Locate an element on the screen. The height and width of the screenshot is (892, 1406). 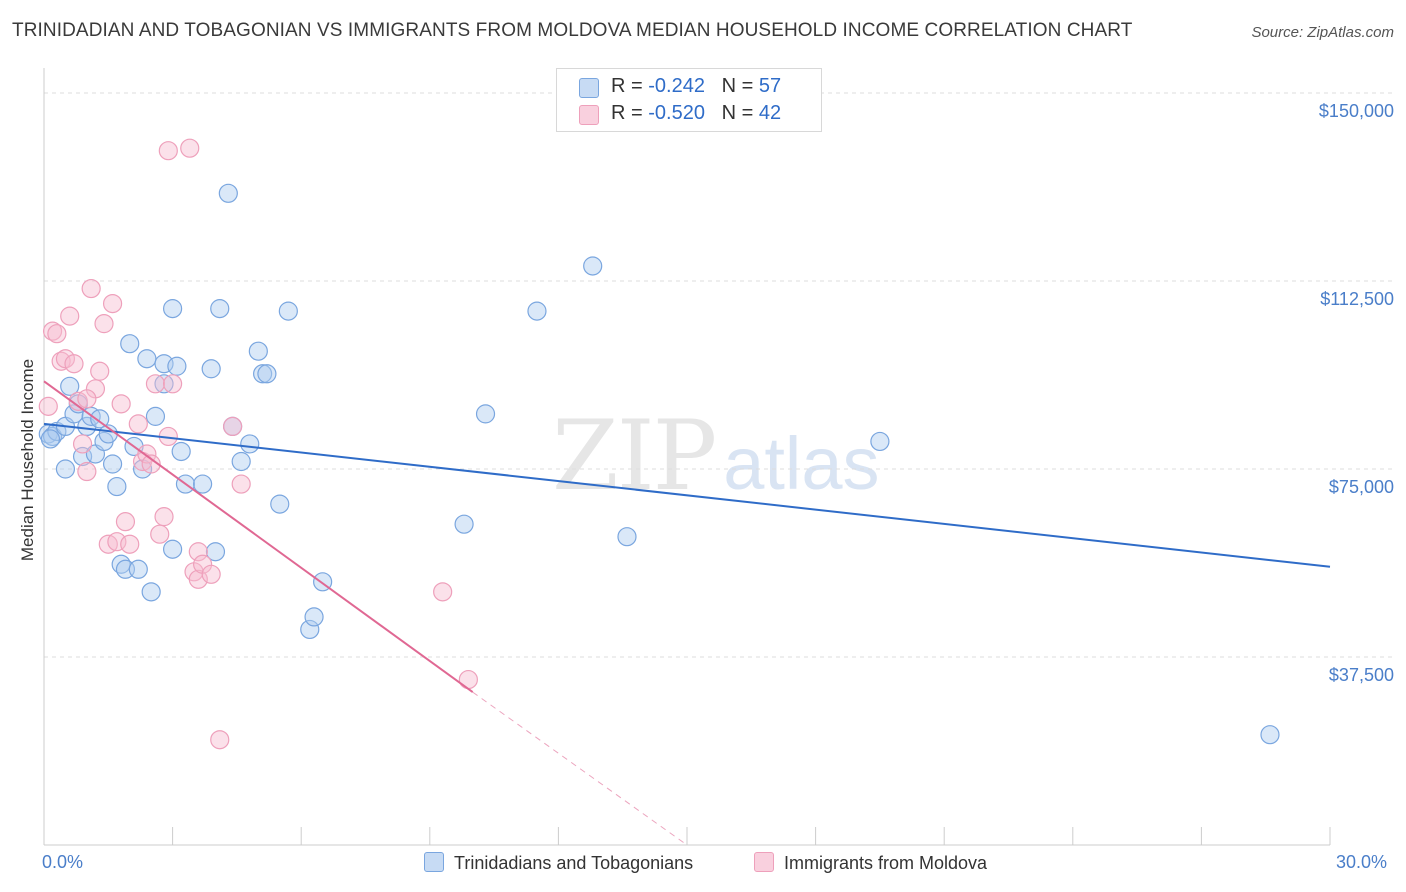
y-axis-label-wrap: Median Household Income is located at coordinates (28, 460).